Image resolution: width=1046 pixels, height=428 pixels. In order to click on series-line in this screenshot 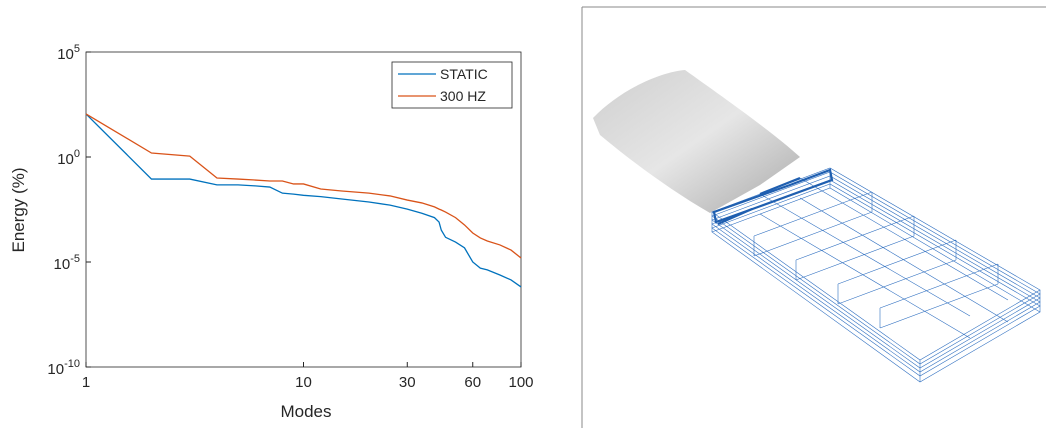, I will do `click(303, 186)`.